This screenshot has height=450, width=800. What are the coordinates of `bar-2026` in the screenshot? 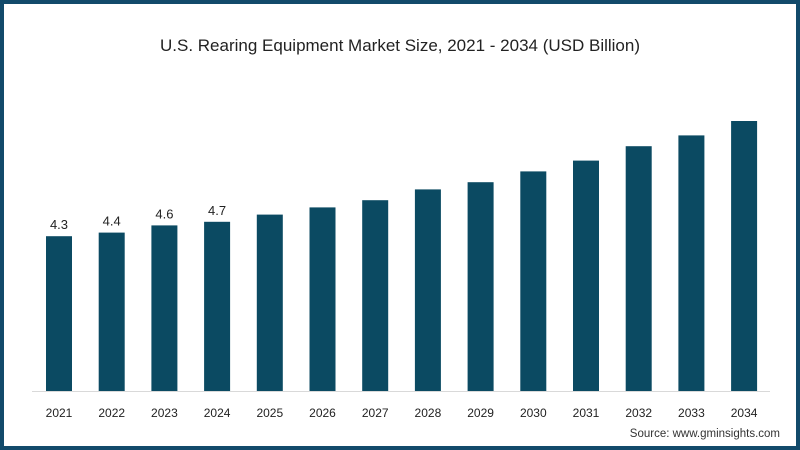 It's located at (322, 299).